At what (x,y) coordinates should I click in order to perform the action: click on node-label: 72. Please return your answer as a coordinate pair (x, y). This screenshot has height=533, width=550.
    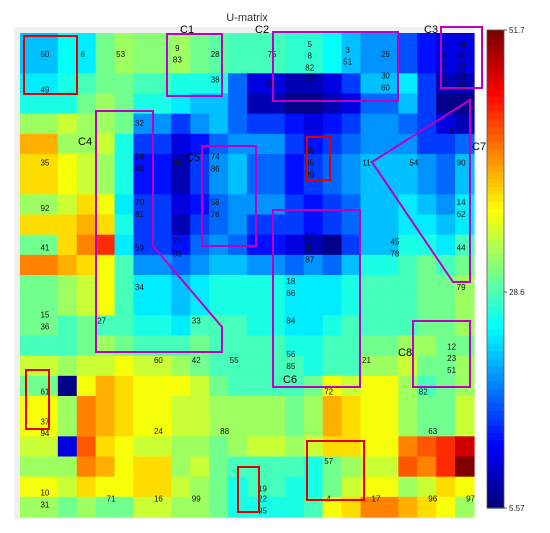
    Looking at the image, I should click on (328, 392).